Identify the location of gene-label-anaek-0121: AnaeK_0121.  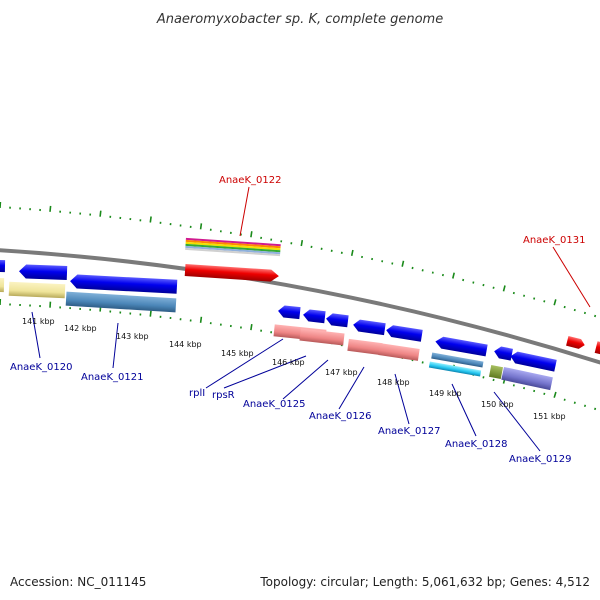
(112, 377).